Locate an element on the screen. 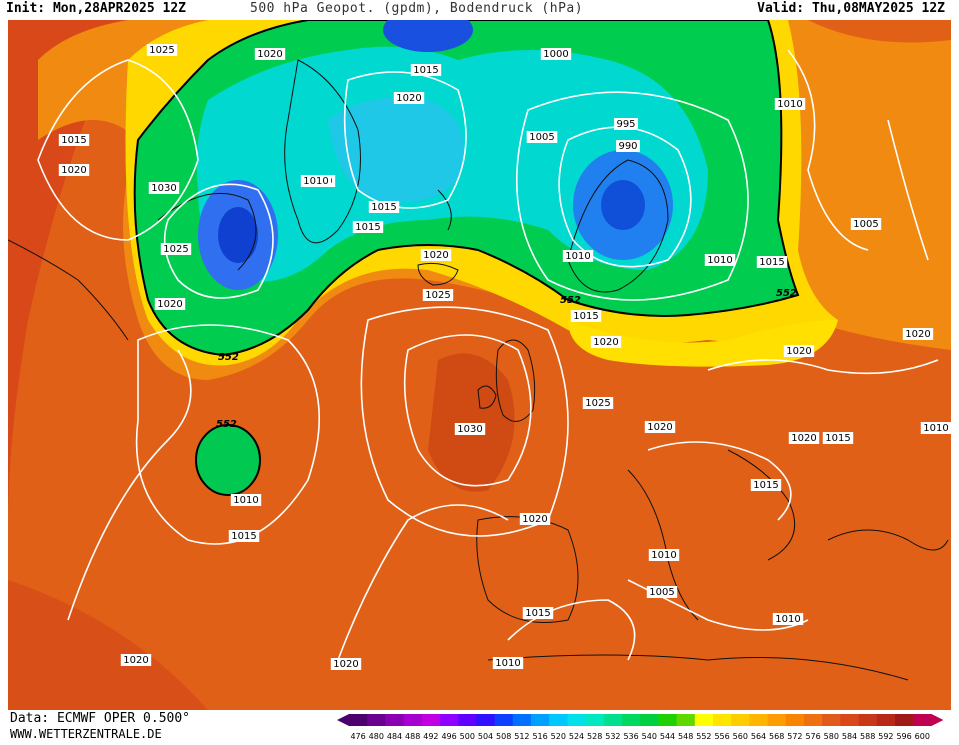  britain-coast is located at coordinates (515, 380).